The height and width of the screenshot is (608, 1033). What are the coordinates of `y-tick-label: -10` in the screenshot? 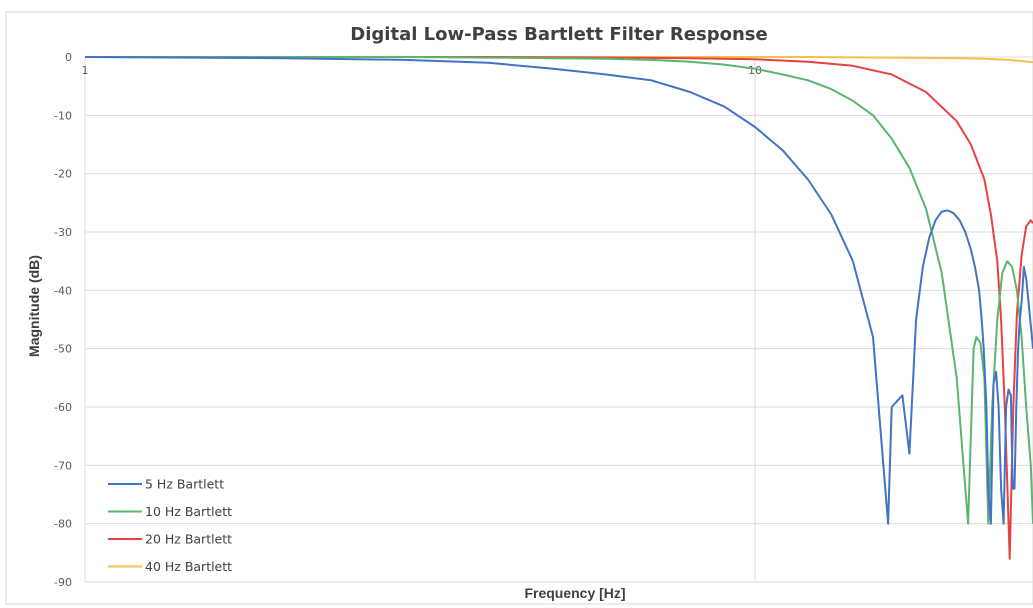 It's located at (63, 115).